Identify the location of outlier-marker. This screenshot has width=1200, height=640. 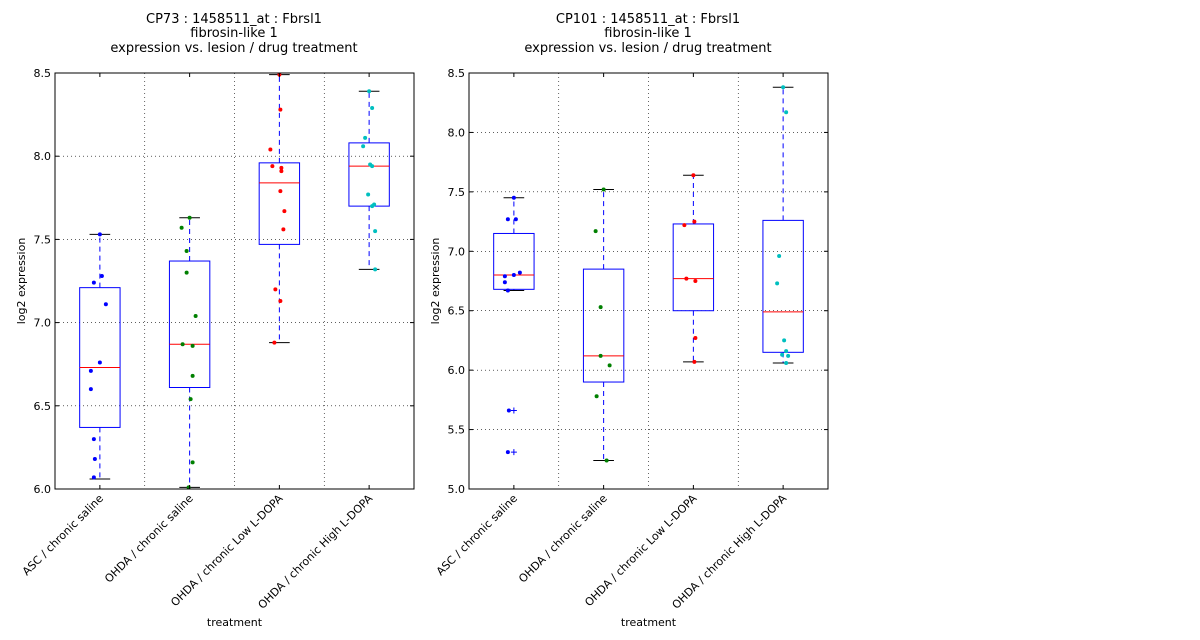
(513, 452).